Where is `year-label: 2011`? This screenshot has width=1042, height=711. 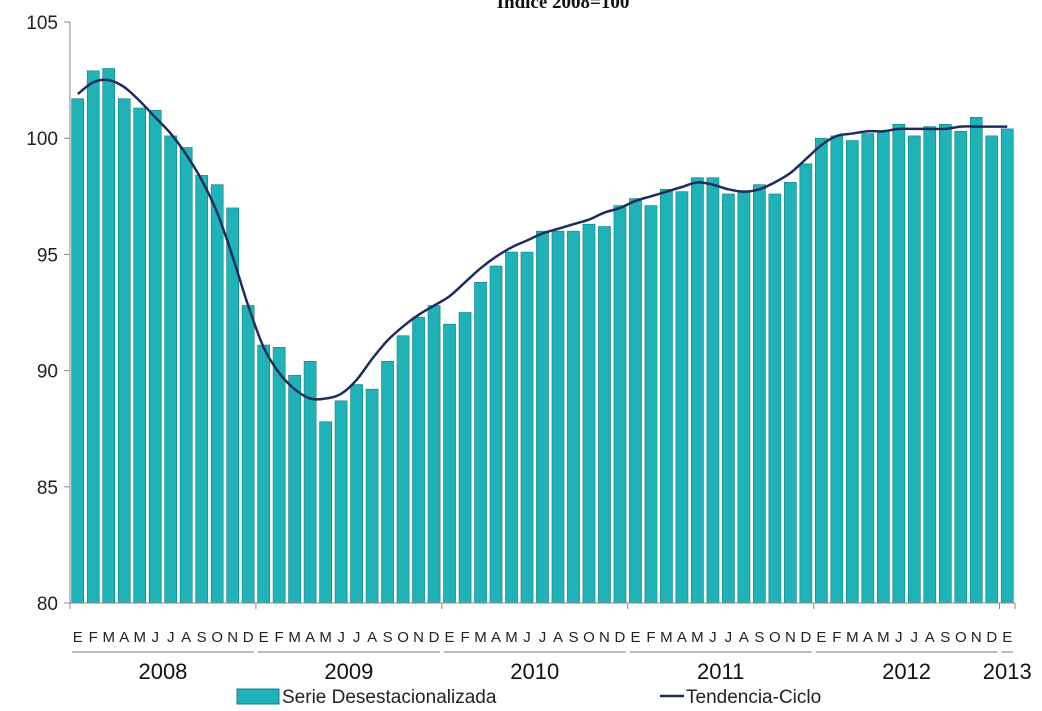 year-label: 2011 is located at coordinates (720, 671).